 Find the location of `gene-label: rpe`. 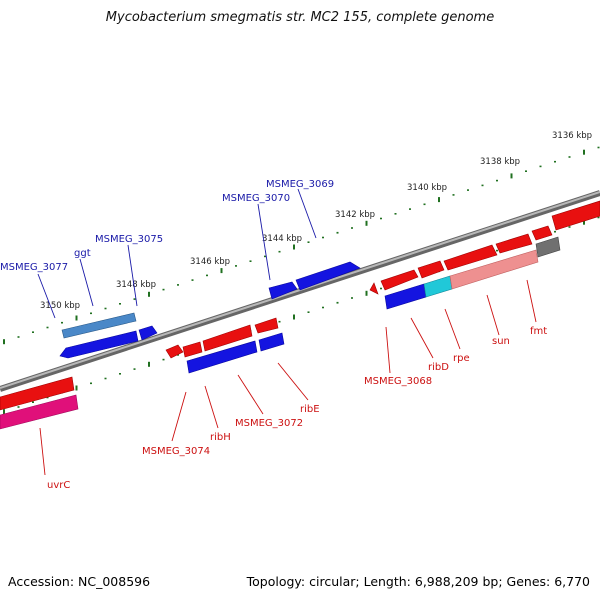

gene-label: rpe is located at coordinates (461, 358).